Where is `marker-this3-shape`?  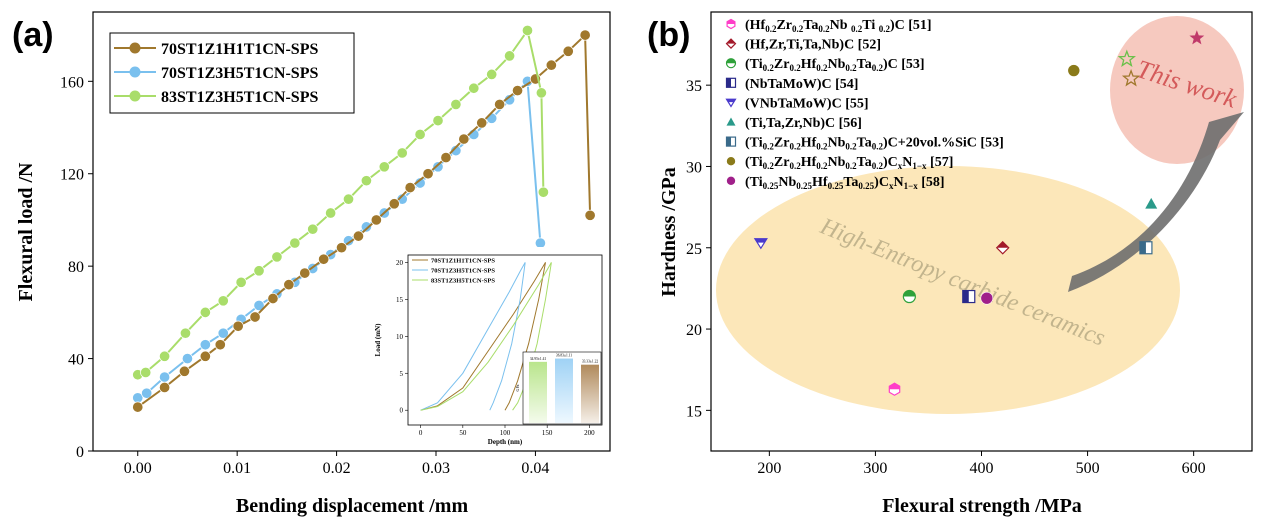
marker-this3-shape is located at coordinates (1131, 78).